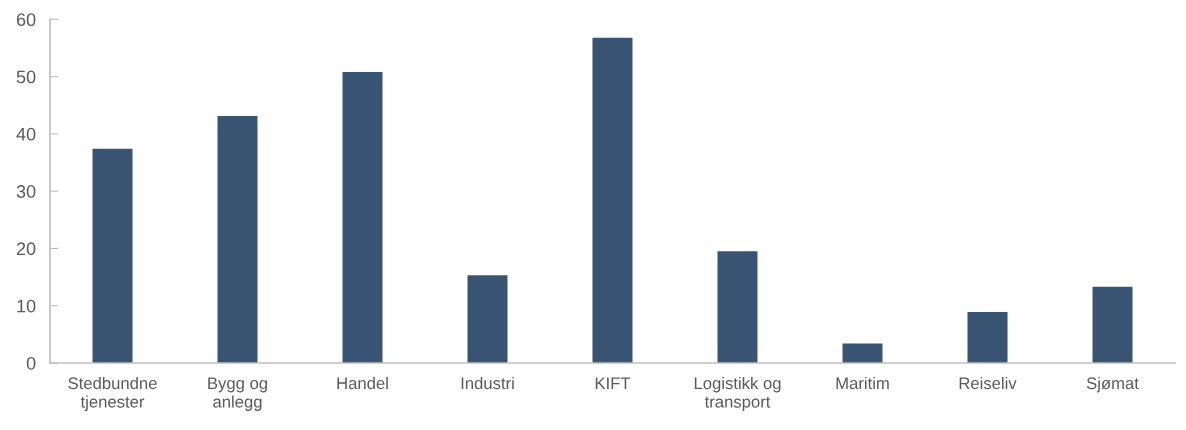  I want to click on y-tick-label: 40, so click(26, 134).